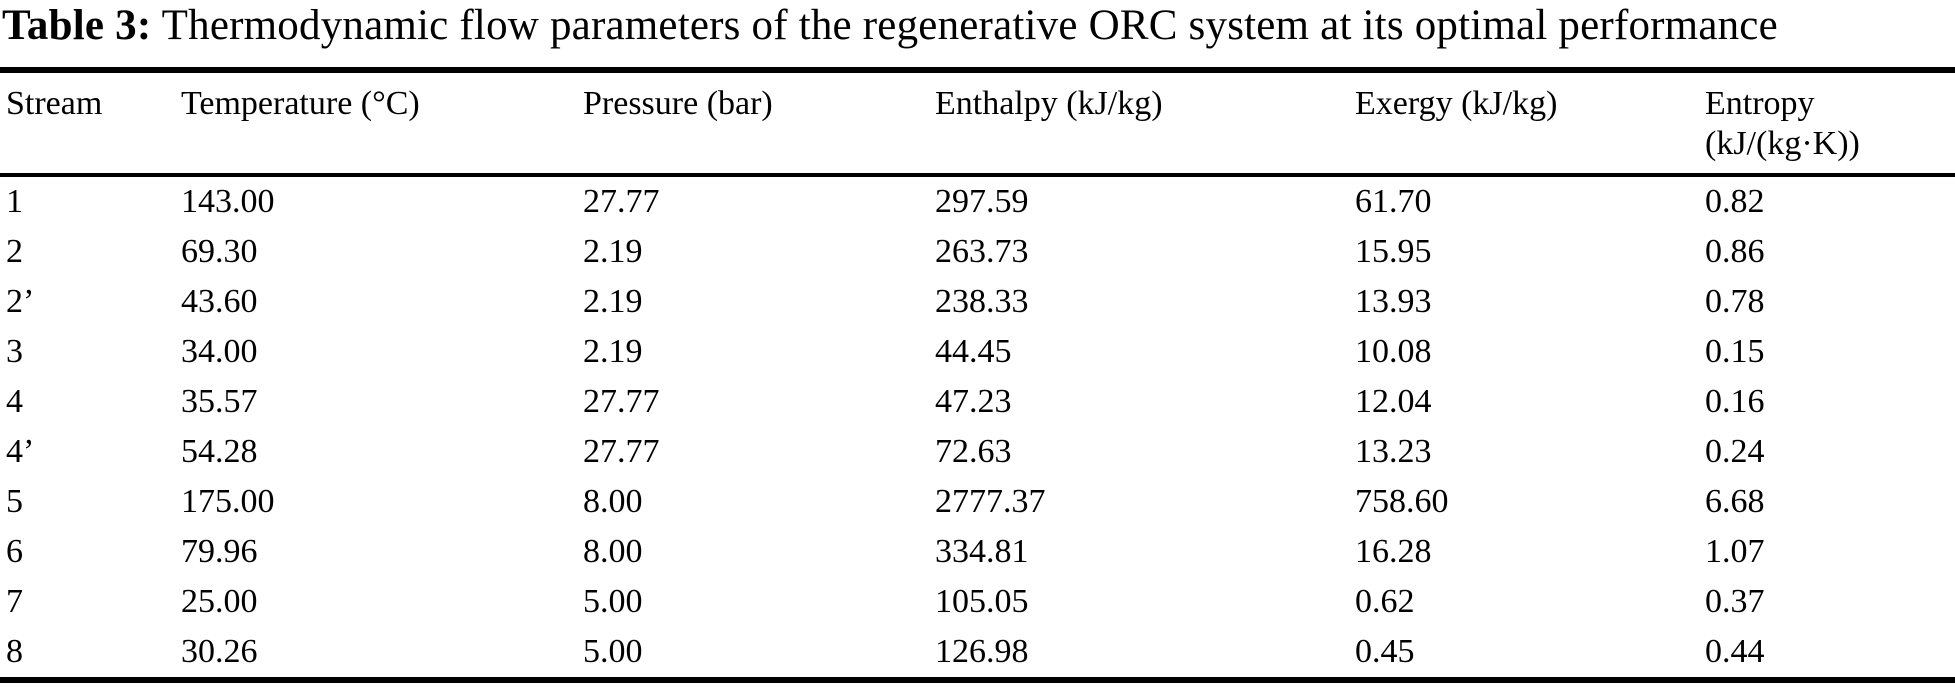  I want to click on cell-enthalpy: 297.59, so click(982, 201).